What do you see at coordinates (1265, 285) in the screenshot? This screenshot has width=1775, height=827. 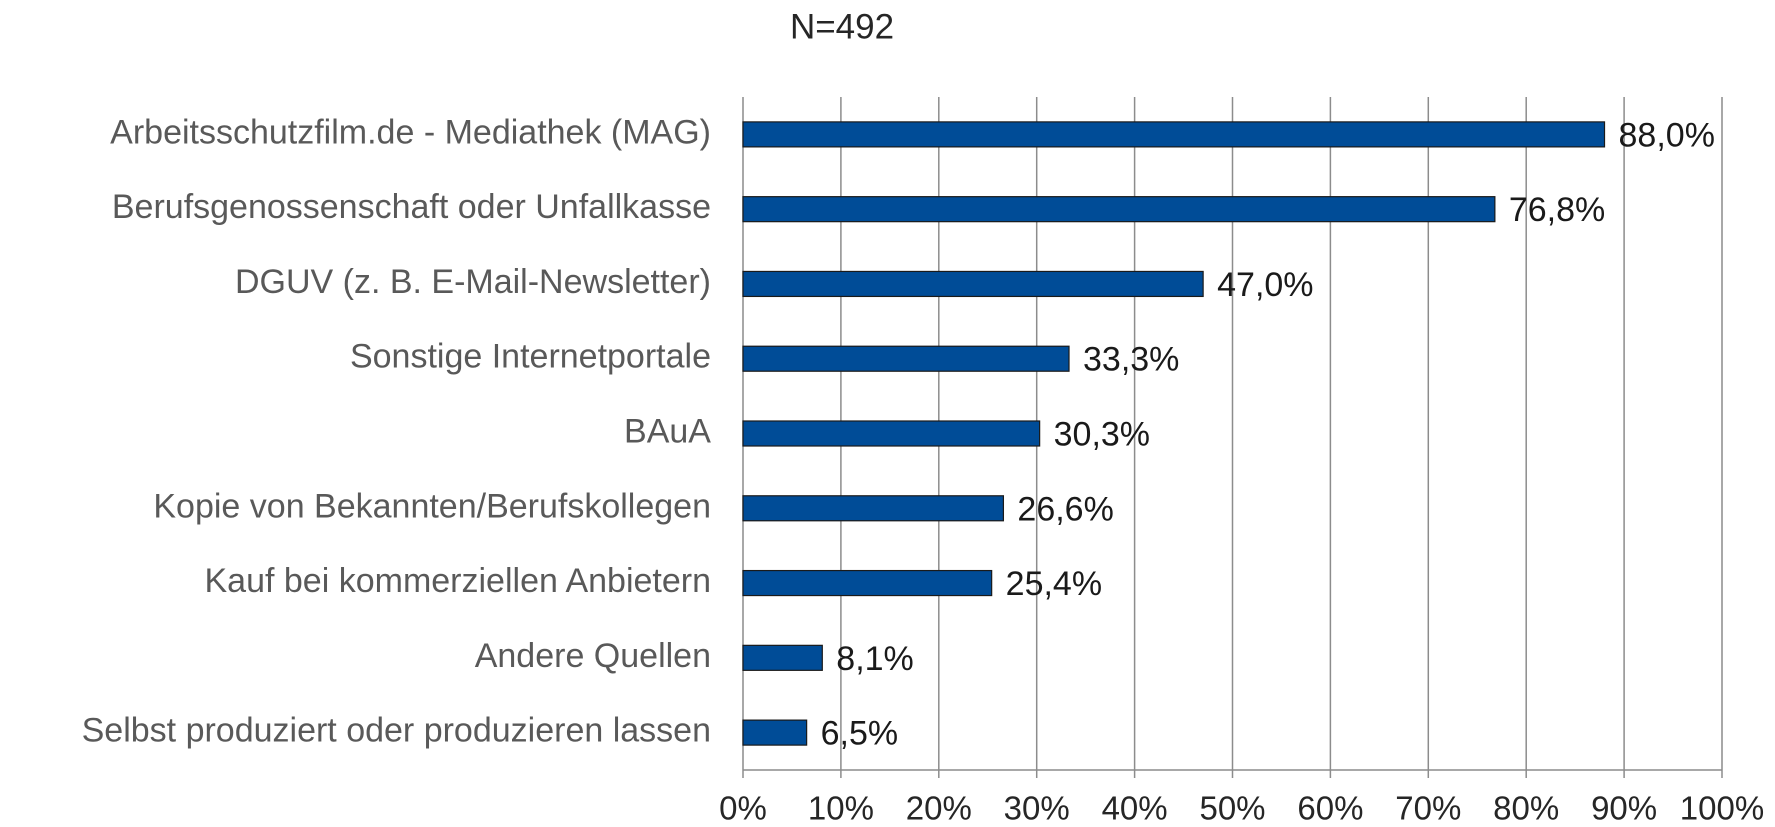 I see `data-label: 47,0%` at bounding box center [1265, 285].